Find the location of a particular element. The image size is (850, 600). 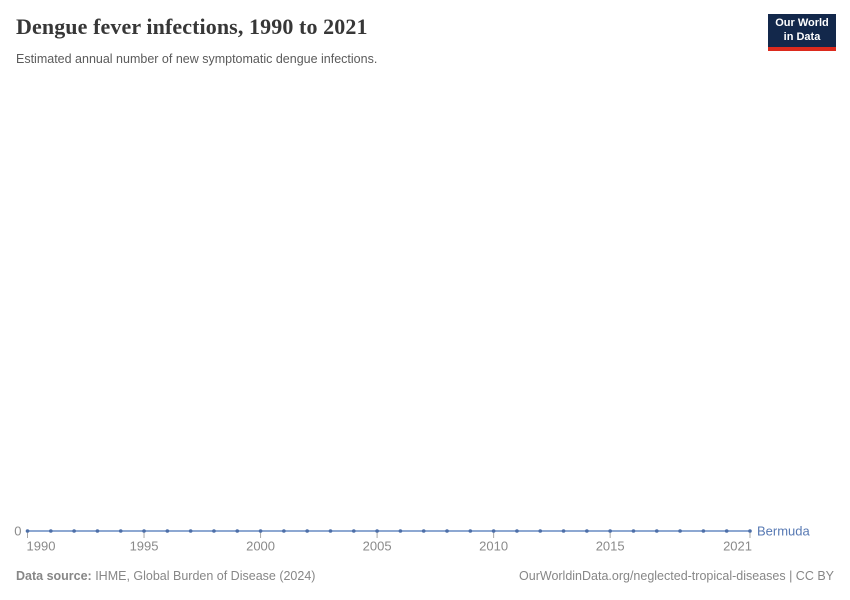

data-point-1992 is located at coordinates (74, 531).